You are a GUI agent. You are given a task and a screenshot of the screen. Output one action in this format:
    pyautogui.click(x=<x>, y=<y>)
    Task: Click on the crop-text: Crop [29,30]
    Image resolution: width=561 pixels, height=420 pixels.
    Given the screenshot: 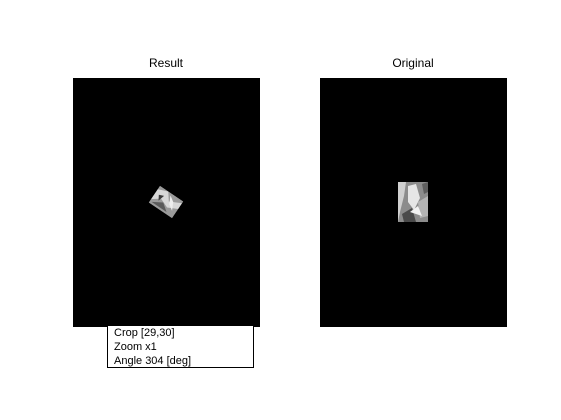 What is the action you would take?
    pyautogui.click(x=144, y=333)
    